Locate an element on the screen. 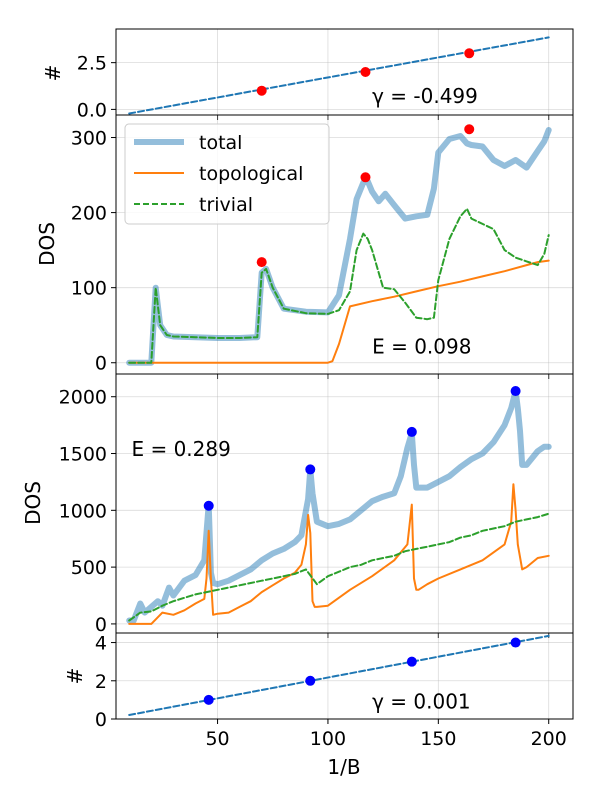 The image size is (600, 800). y-tick-label: 2000 is located at coordinates (83, 398).